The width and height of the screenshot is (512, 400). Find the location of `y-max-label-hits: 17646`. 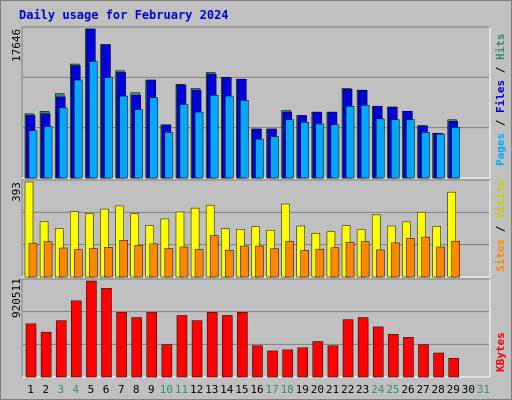

y-max-label-hits: 17646 is located at coordinates (16, 45).